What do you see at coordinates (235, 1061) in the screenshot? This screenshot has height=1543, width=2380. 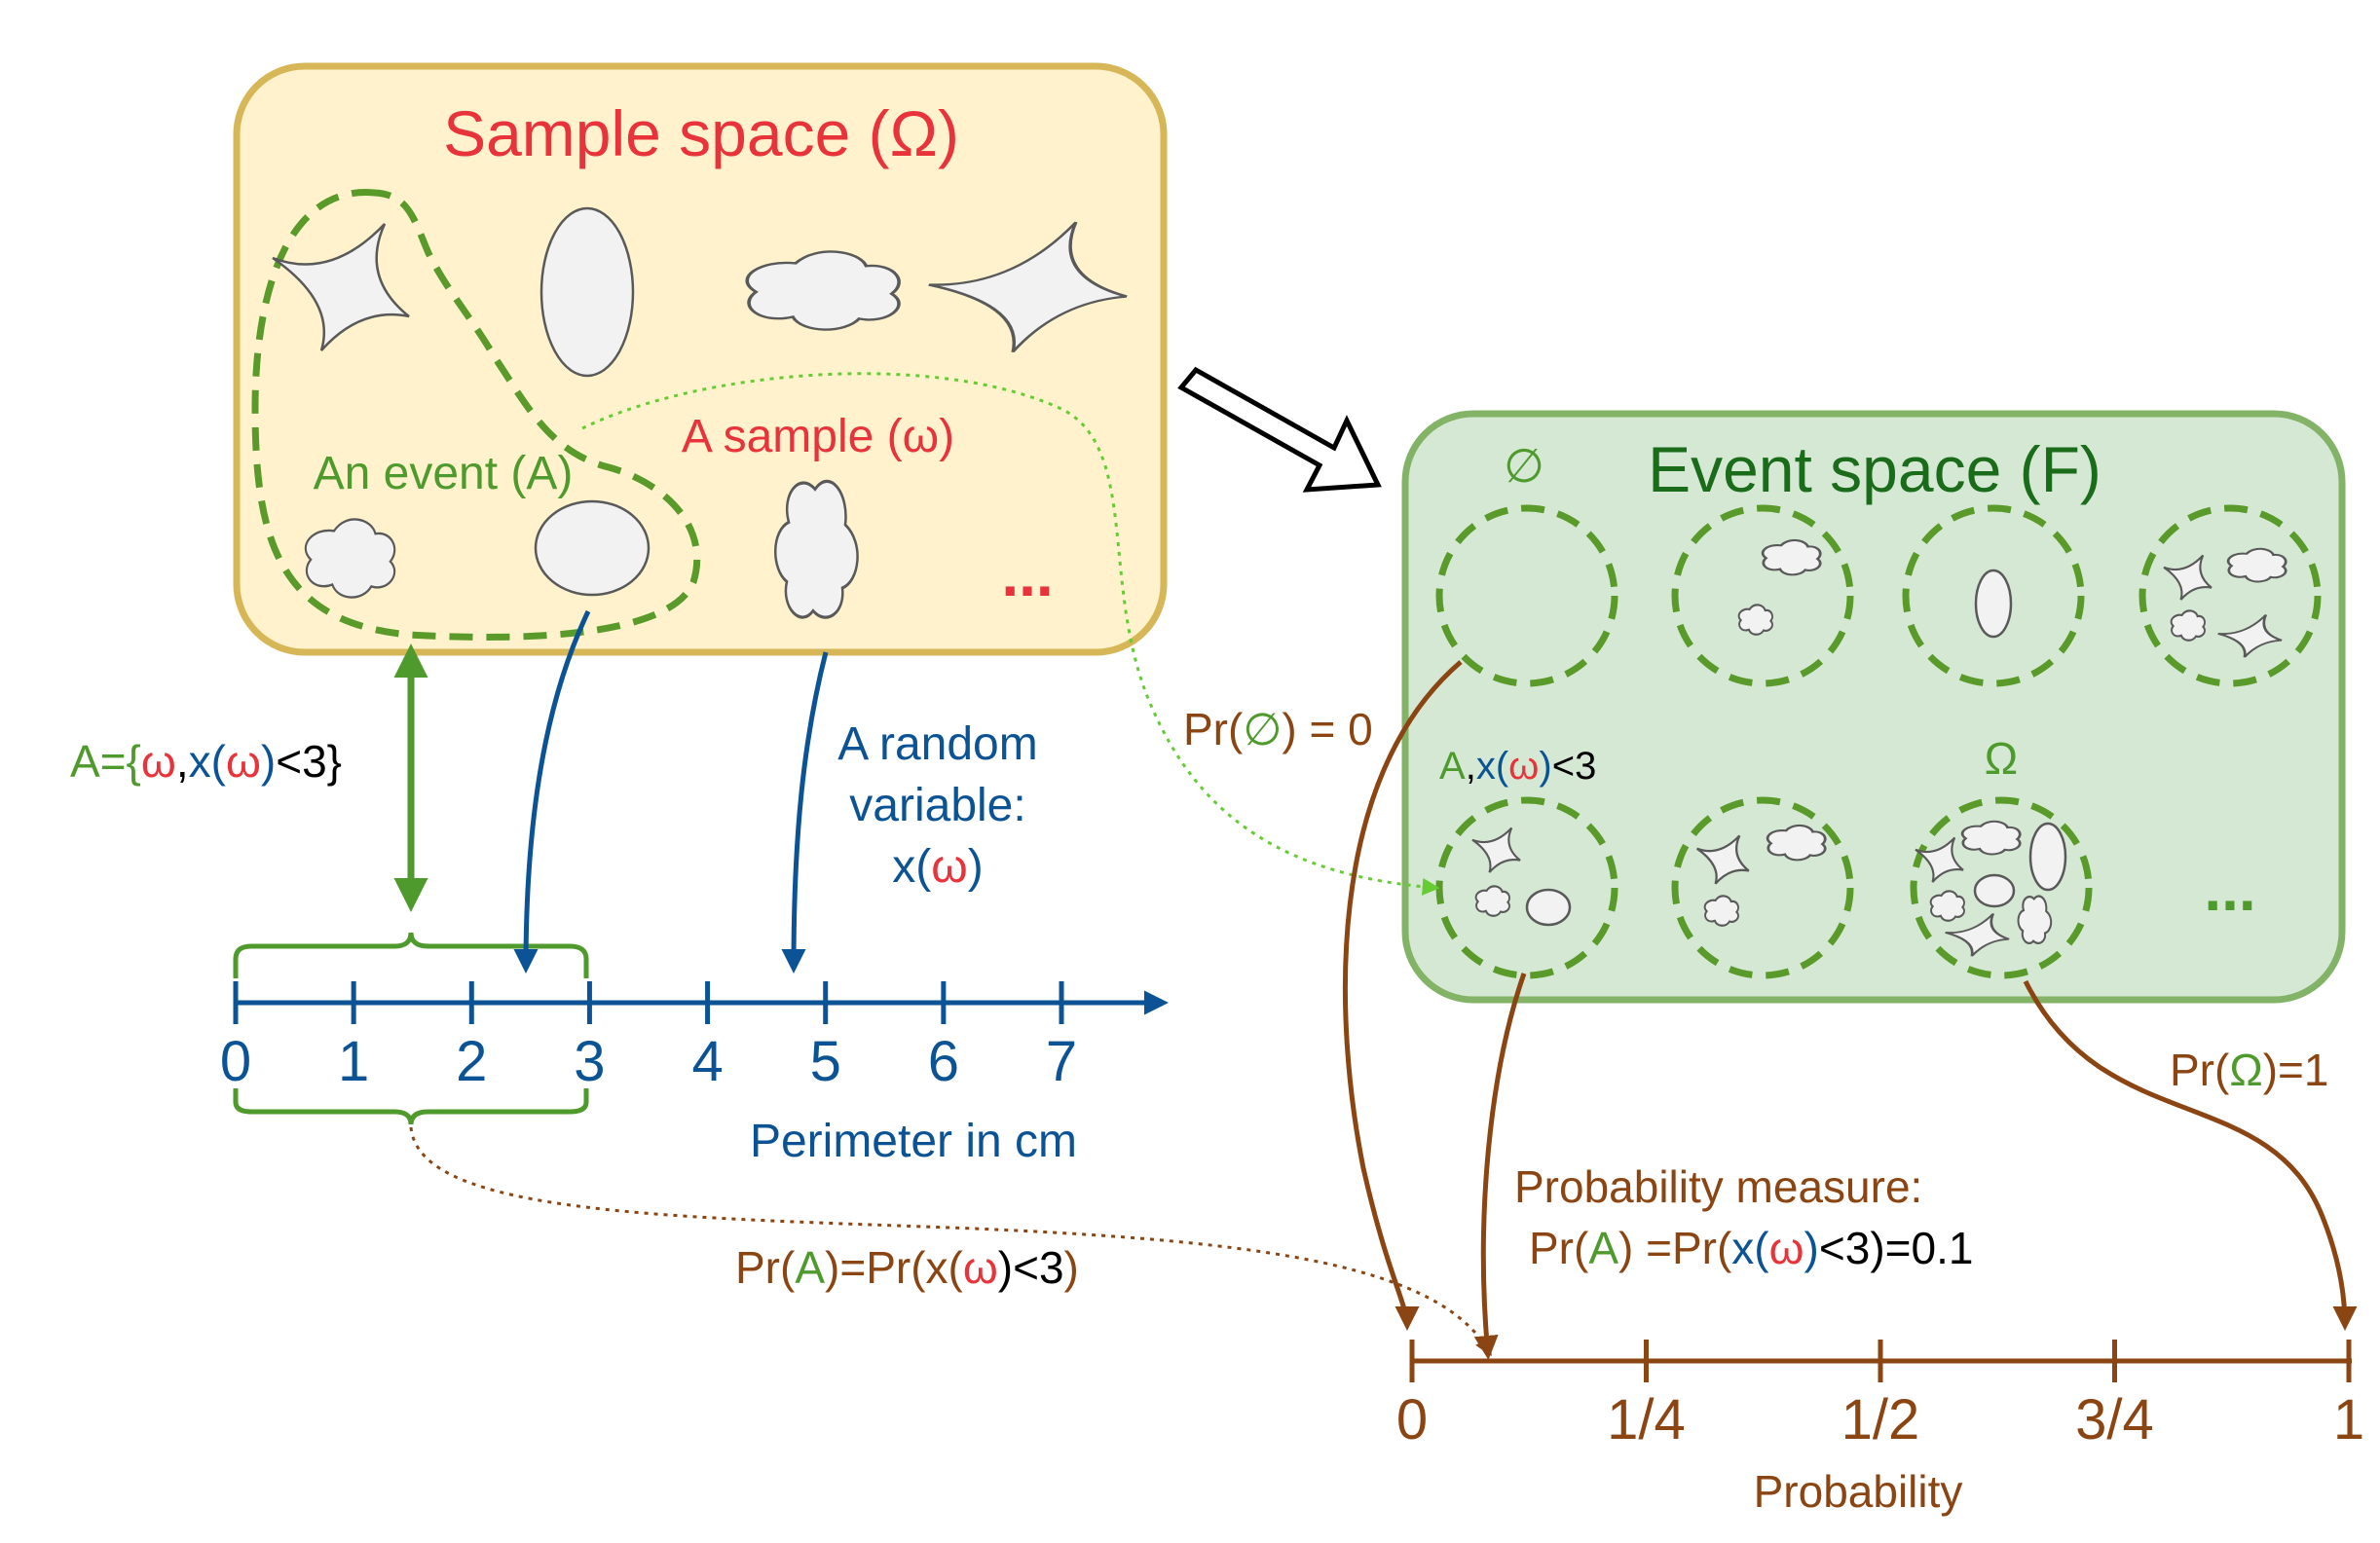 I see `perimeter-tick-label-0: 0` at bounding box center [235, 1061].